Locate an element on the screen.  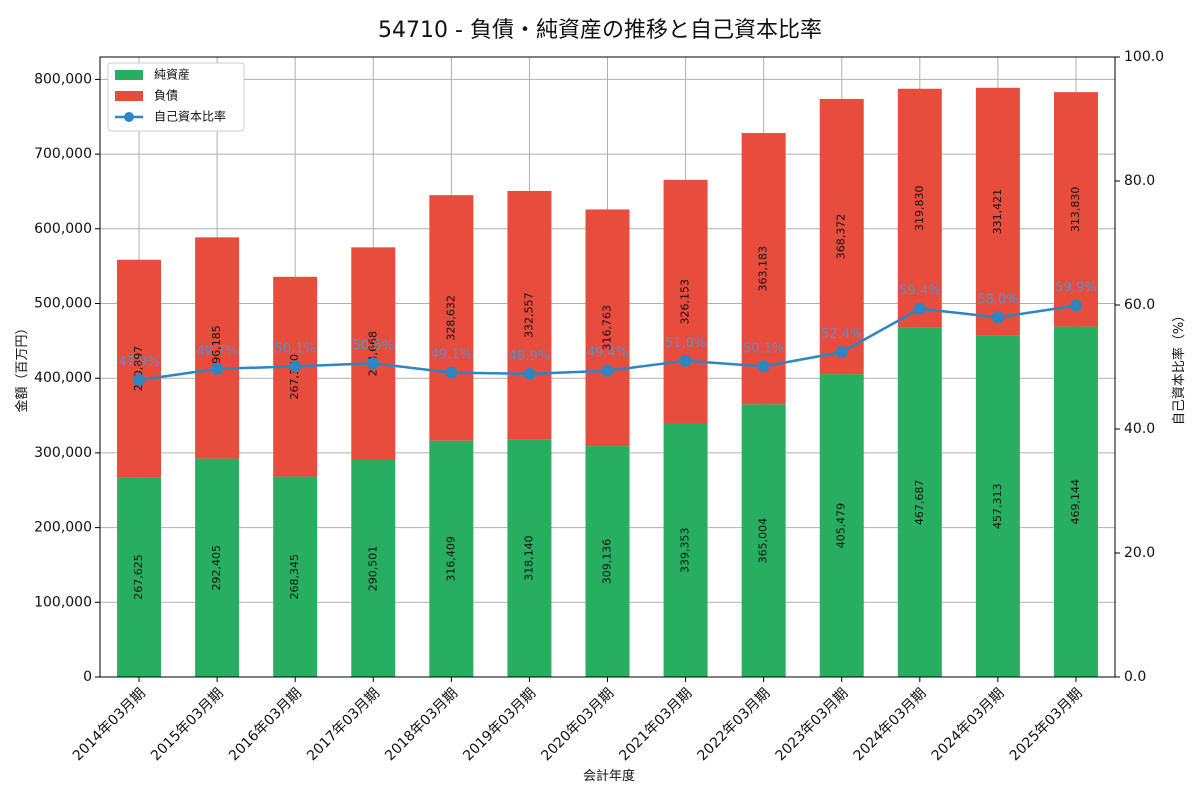
x-tick-label: 2022年03月期 is located at coordinates (734, 724).